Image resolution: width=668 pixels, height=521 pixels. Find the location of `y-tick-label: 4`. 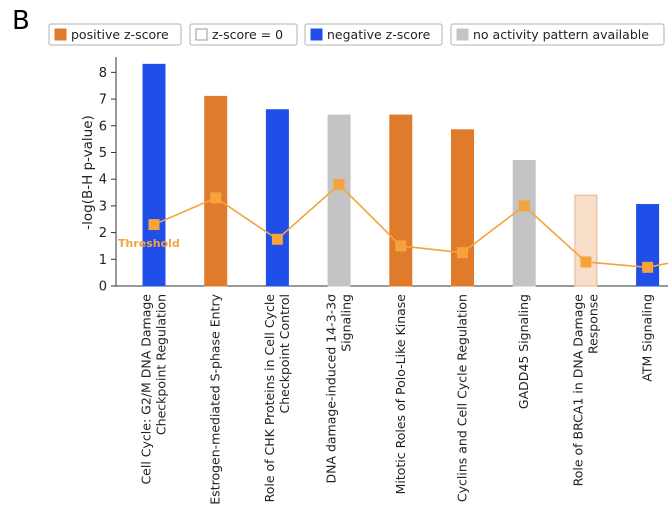

y-tick-label: 4 is located at coordinates (103, 180).